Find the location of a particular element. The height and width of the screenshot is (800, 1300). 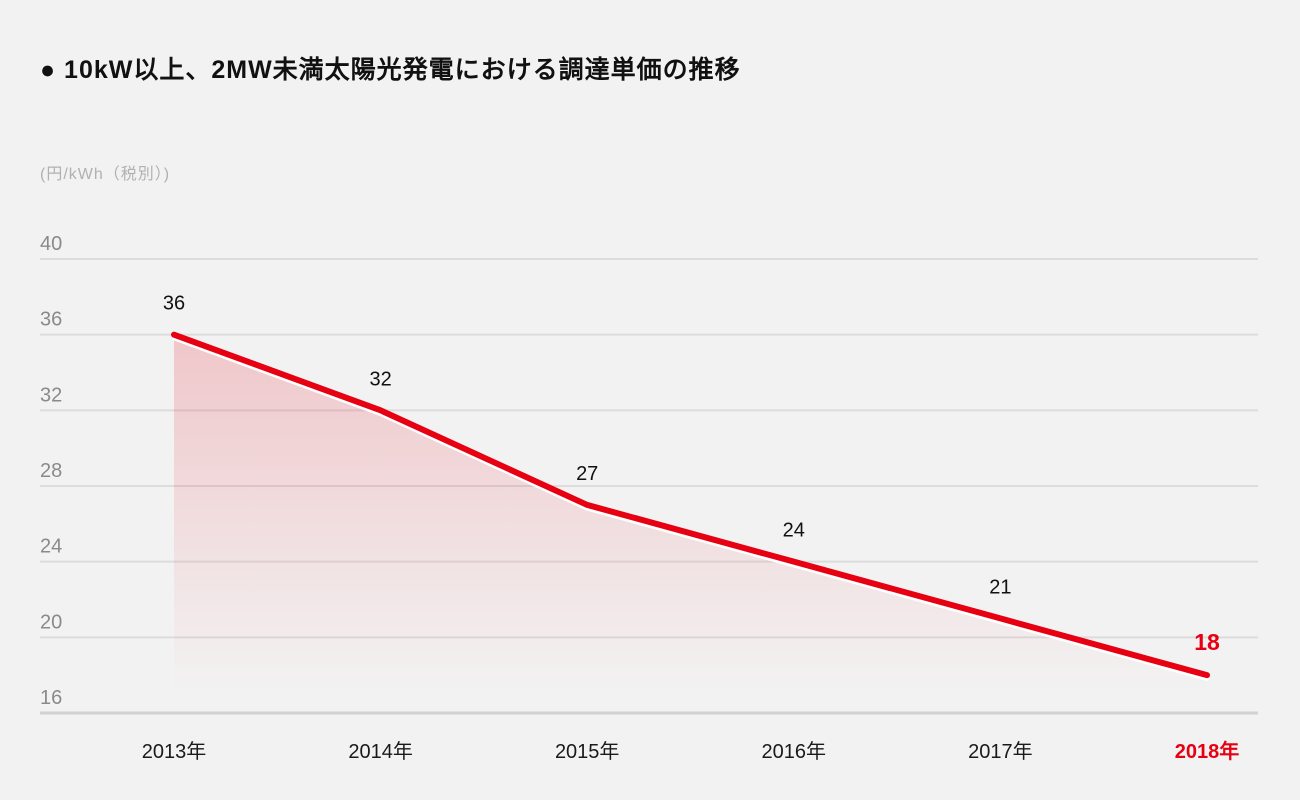

y-tick-label: 32 is located at coordinates (51, 395).